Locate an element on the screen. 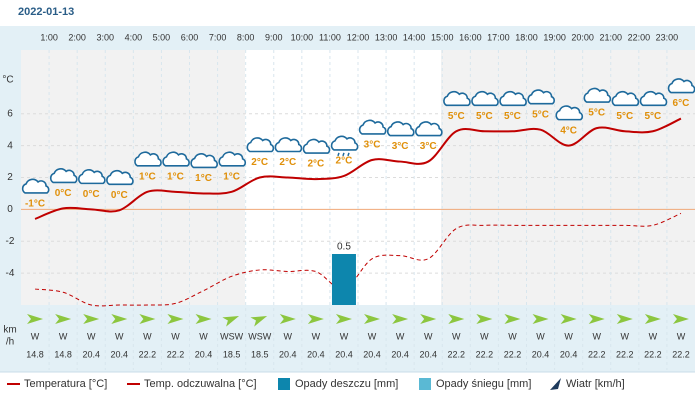 This screenshot has width=695, height=408. hour-label: 23:00 is located at coordinates (667, 37).